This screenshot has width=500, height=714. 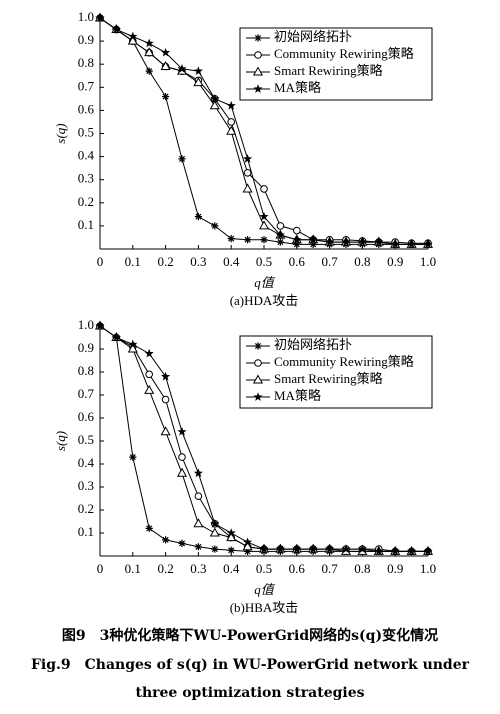 What do you see at coordinates (313, 36) in the screenshot?
I see `legend-label: 初始网络拓扑` at bounding box center [313, 36].